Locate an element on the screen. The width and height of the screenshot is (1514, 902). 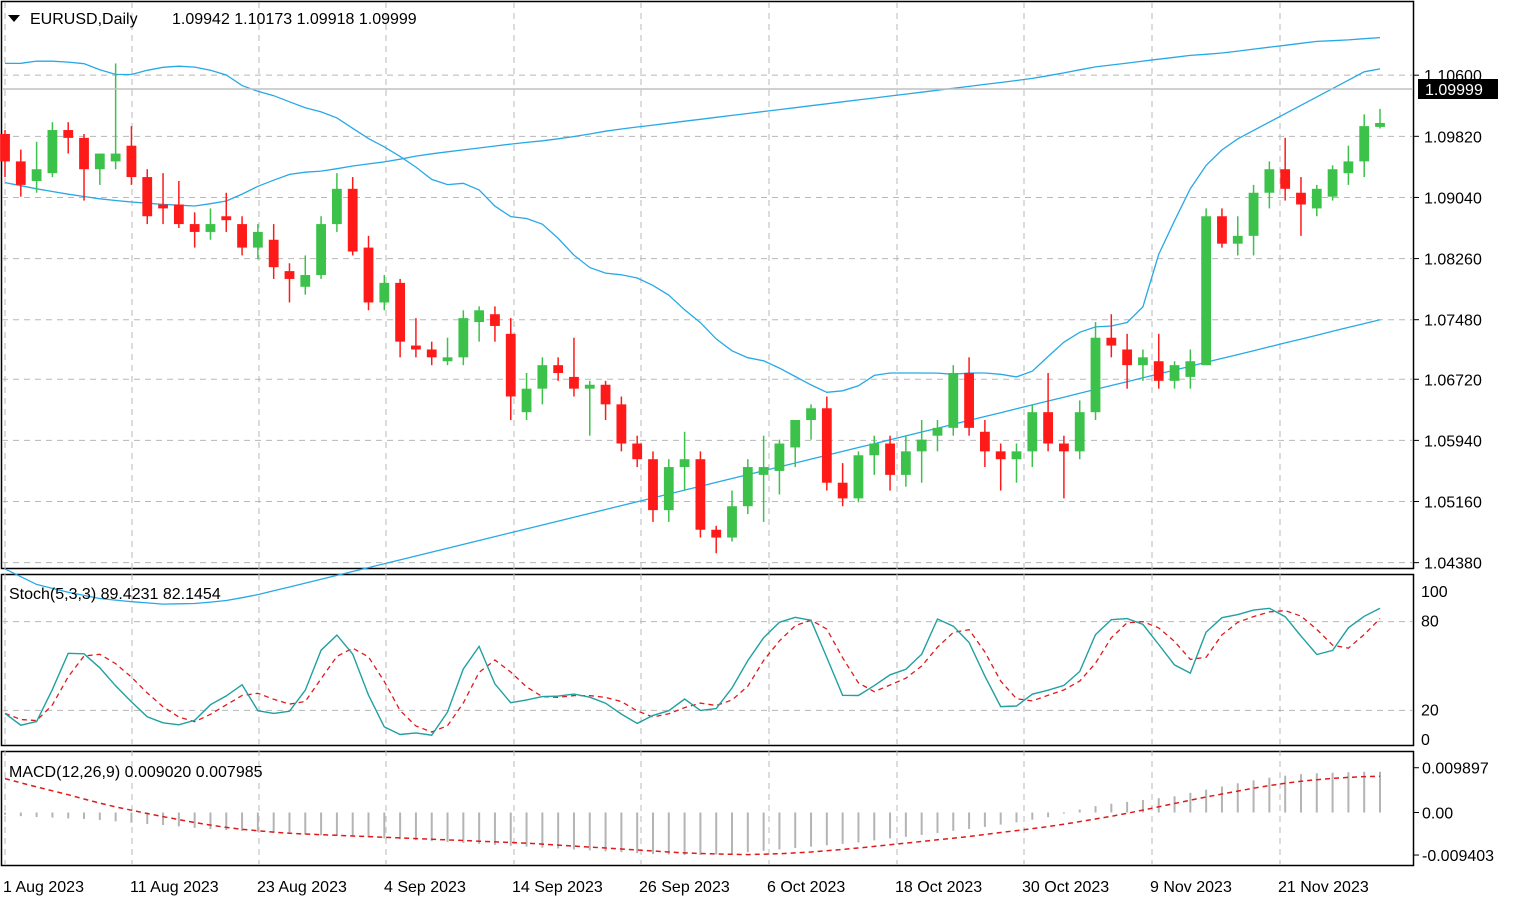
macd-signal-line is located at coordinates (692, 815).